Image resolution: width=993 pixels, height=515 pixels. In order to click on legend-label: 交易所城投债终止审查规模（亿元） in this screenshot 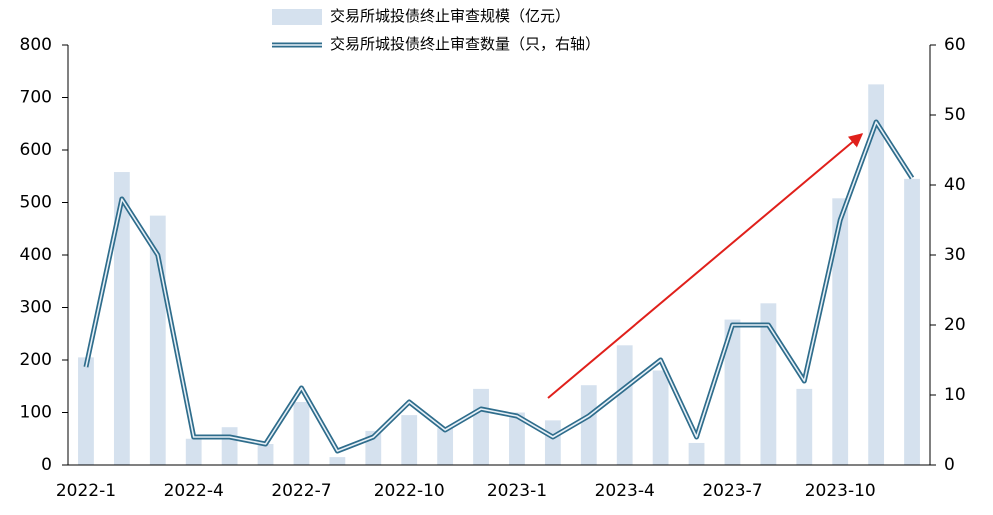, I will do `click(450, 16)`.